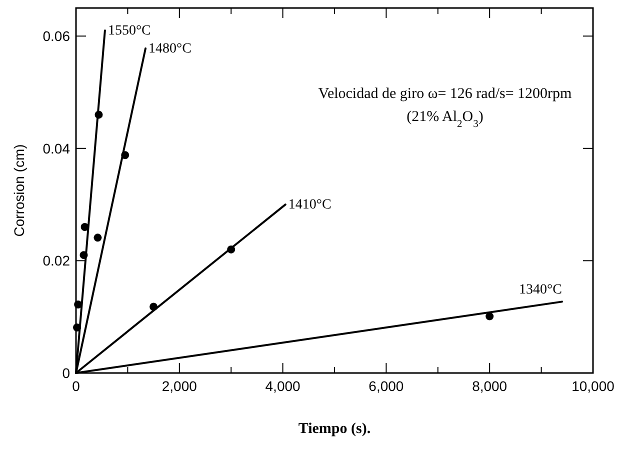  What do you see at coordinates (56, 260) in the screenshot?
I see `y-tick-label: 0.02` at bounding box center [56, 260].